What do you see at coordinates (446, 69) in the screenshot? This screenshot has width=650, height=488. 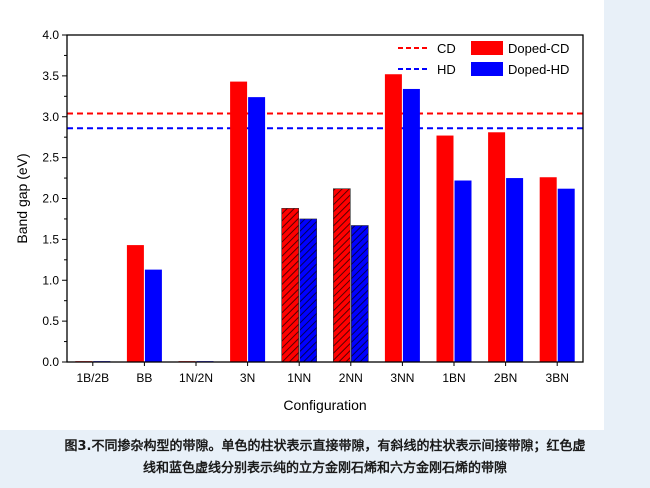 I see `legend-label-hd: HD` at bounding box center [446, 69].